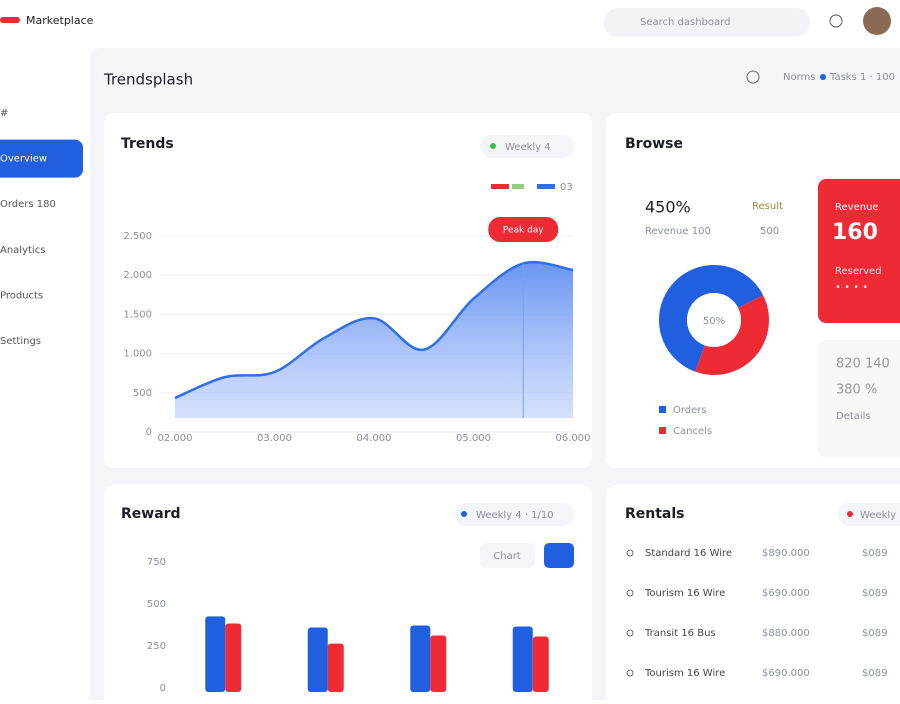  What do you see at coordinates (692, 431) in the screenshot?
I see `legend-label: Cancels` at bounding box center [692, 431].